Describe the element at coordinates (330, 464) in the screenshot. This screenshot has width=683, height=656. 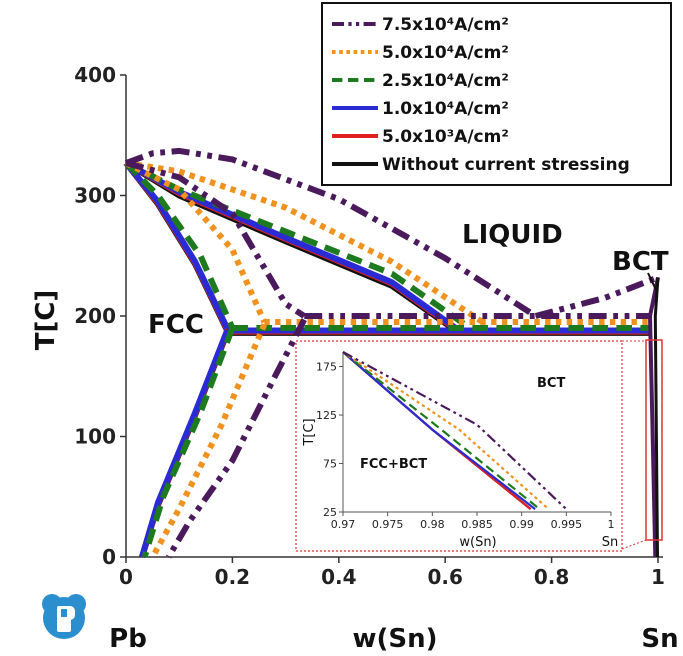
I see `inset-y-tick-label: 75` at that location.